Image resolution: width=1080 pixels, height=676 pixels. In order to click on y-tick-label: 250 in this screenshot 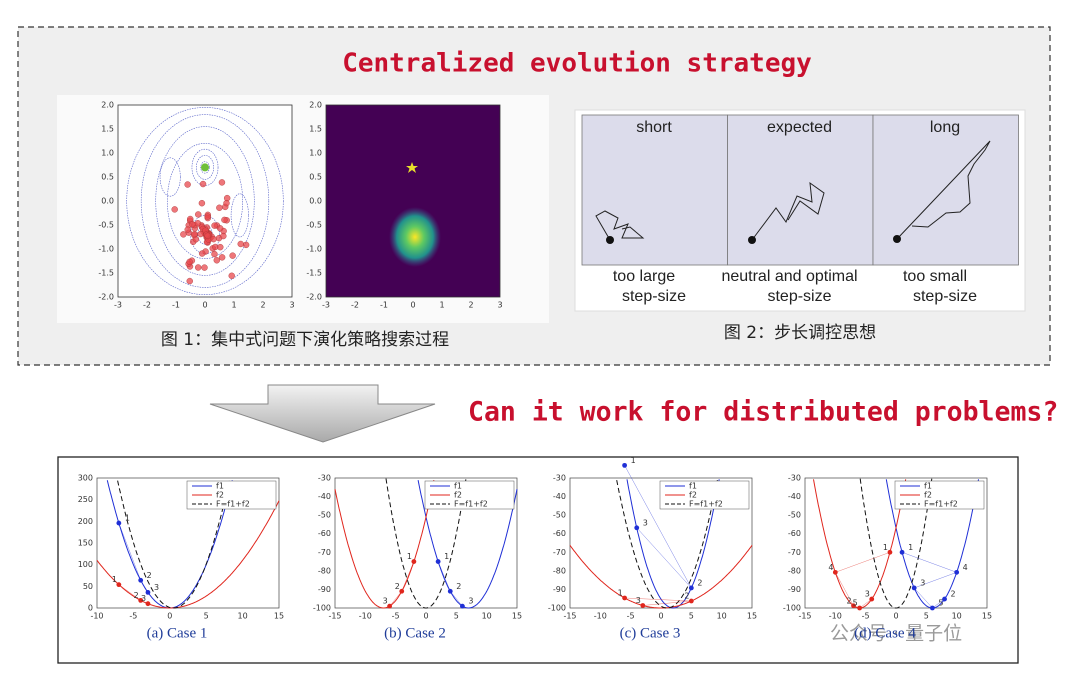, I will do `click(85, 499)`.